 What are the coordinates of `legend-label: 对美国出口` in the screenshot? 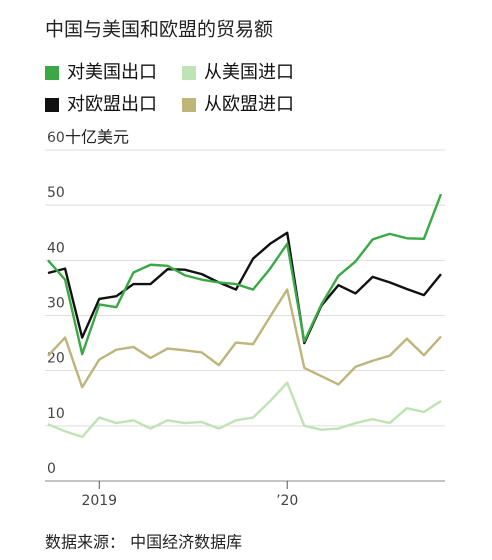 It's located at (112, 72).